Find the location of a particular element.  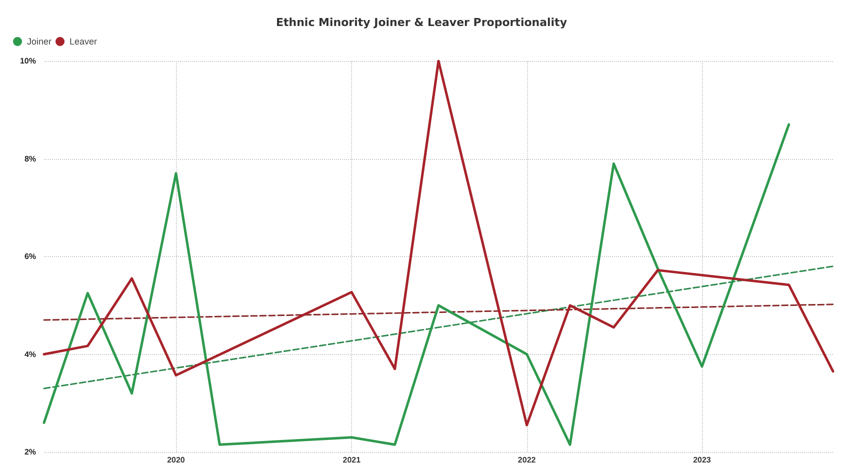

y-tick-label: 2% is located at coordinates (30, 452).